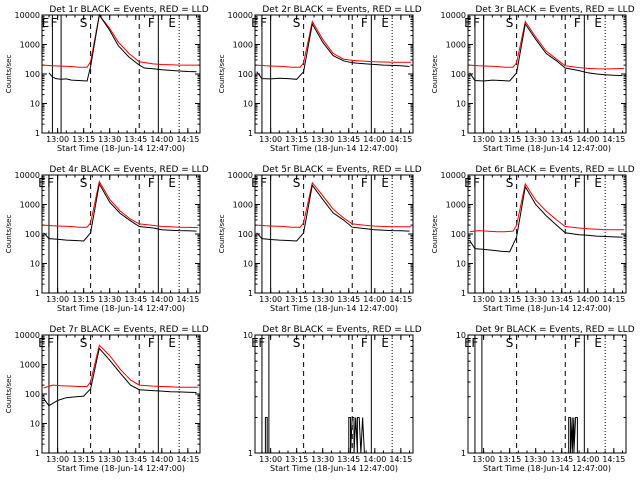 The image size is (640, 480). I want to click on chart-title: Det 1r BLACK = Events, RED = LLD, so click(128, 10).